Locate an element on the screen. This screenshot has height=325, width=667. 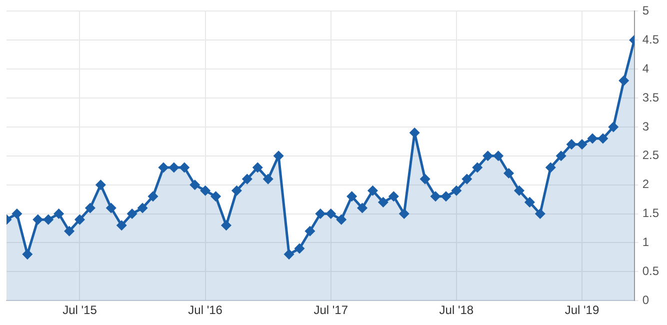
y-tick-label: 3 is located at coordinates (646, 126).